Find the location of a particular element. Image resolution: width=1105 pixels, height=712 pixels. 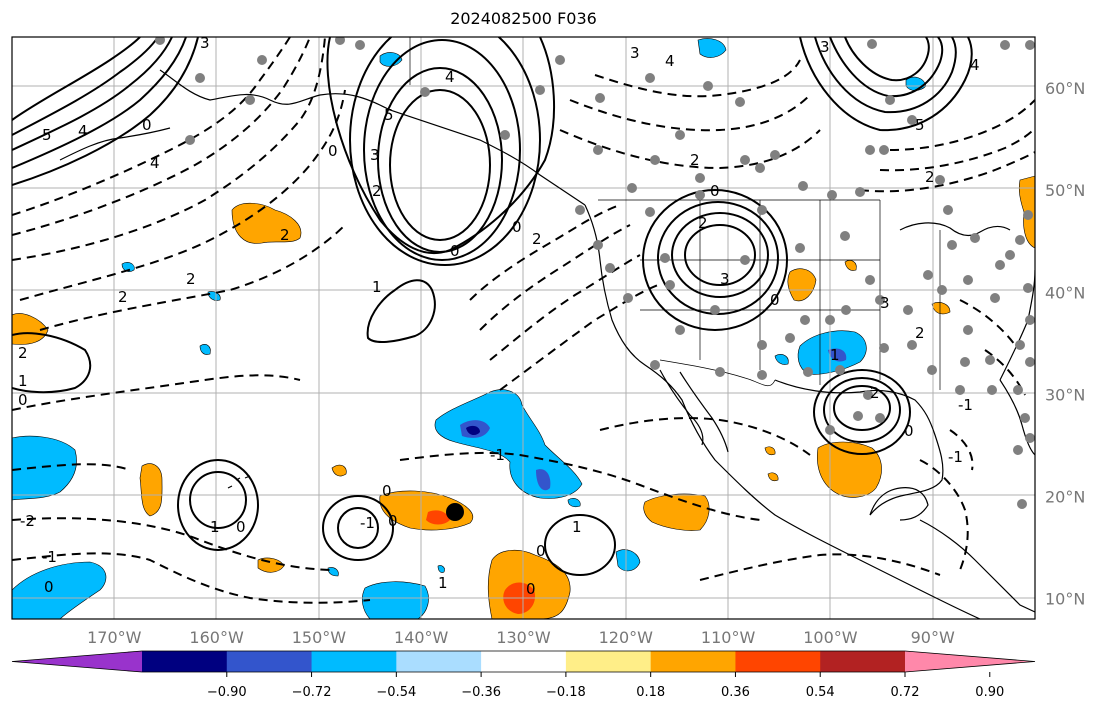

latitude-label: 20°N is located at coordinates (1065, 496).